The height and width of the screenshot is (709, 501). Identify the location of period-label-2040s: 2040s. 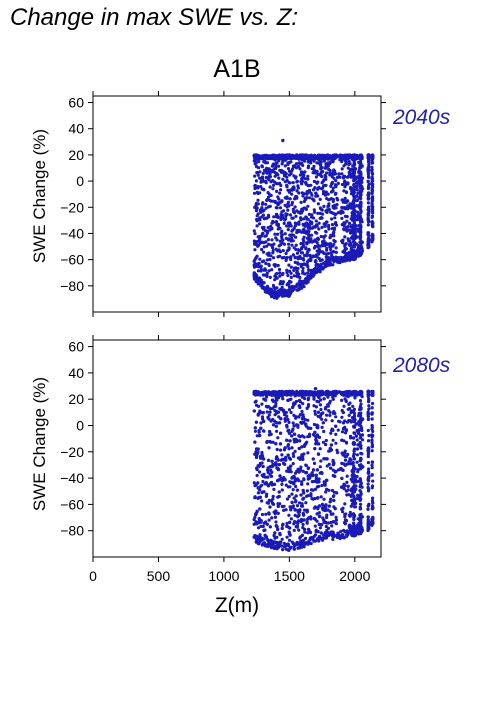
(422, 117).